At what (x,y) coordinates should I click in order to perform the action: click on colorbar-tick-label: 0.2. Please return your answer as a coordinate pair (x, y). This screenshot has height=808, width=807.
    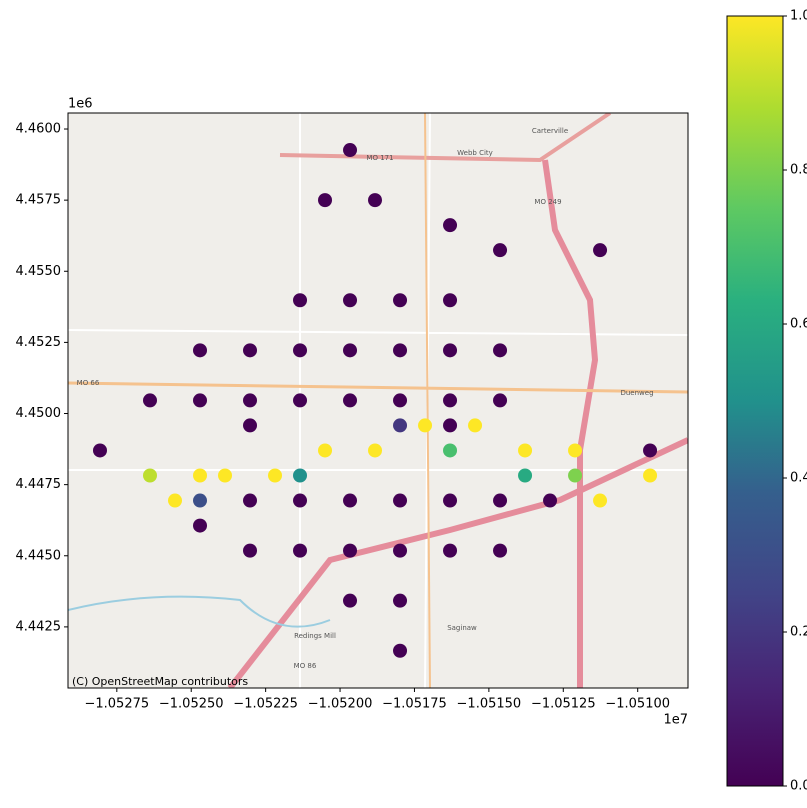
    Looking at the image, I should click on (798, 632).